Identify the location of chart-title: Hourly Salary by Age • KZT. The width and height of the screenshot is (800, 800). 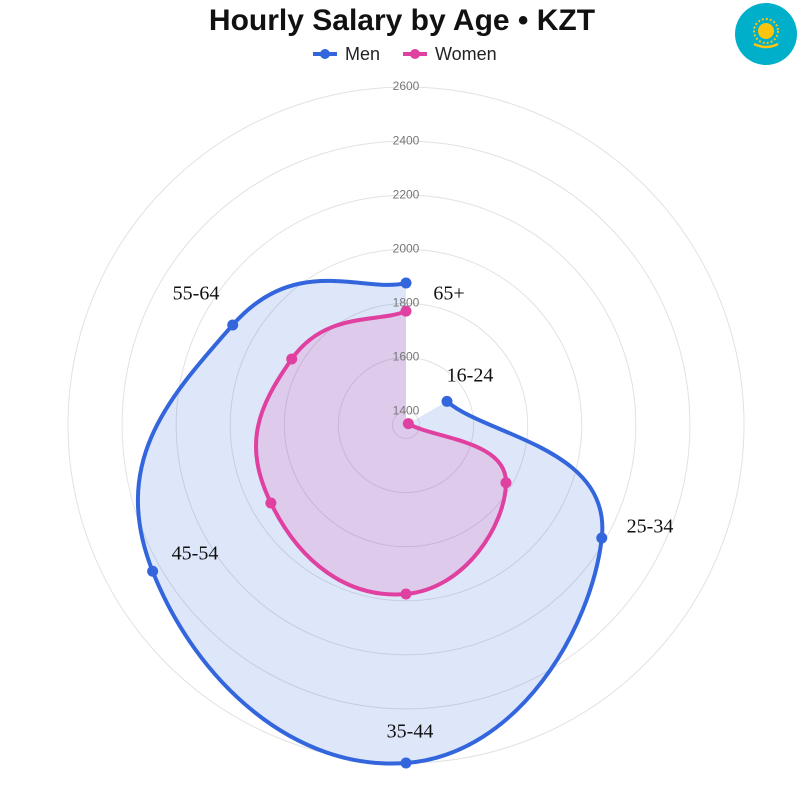
(402, 20).